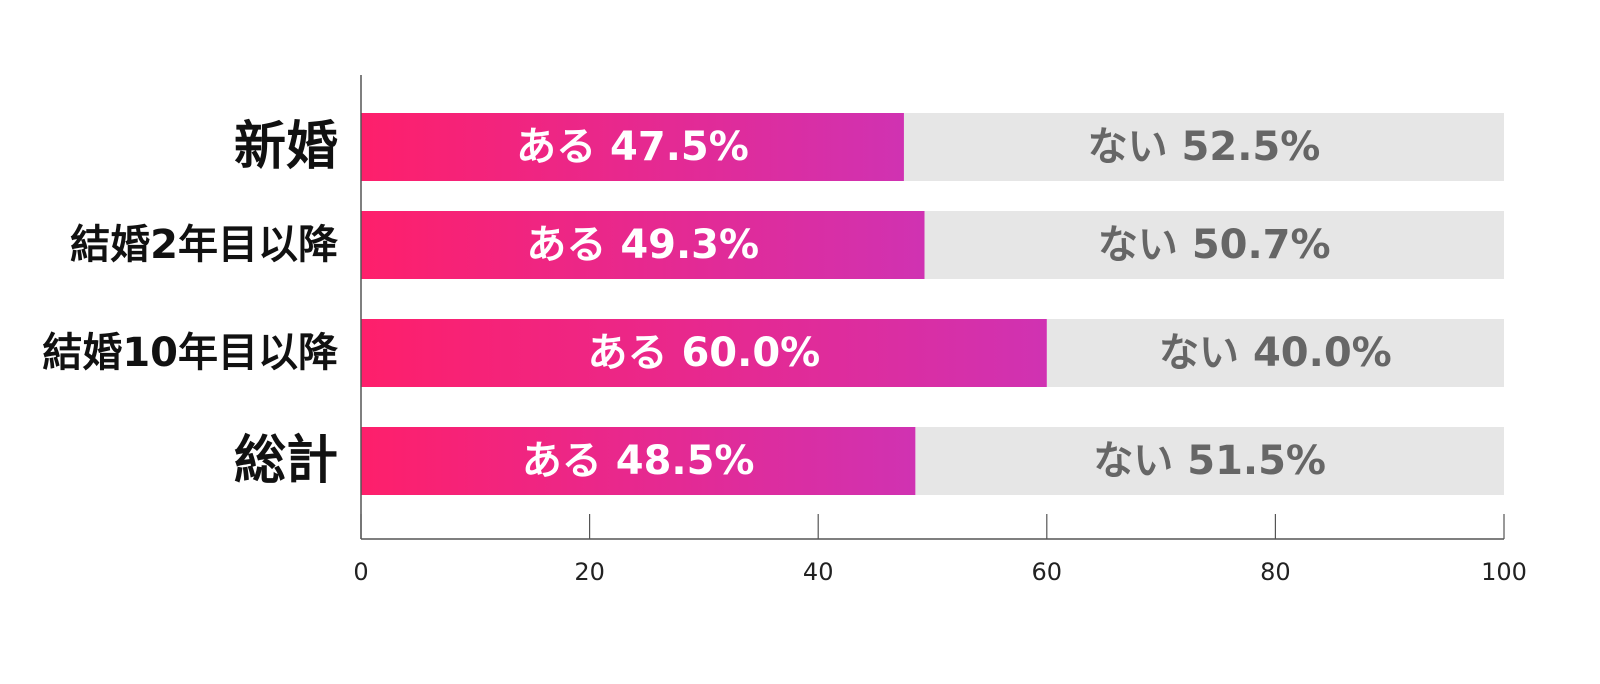 The width and height of the screenshot is (1600, 684). What do you see at coordinates (286, 461) in the screenshot?
I see `category-label: 総計` at bounding box center [286, 461].